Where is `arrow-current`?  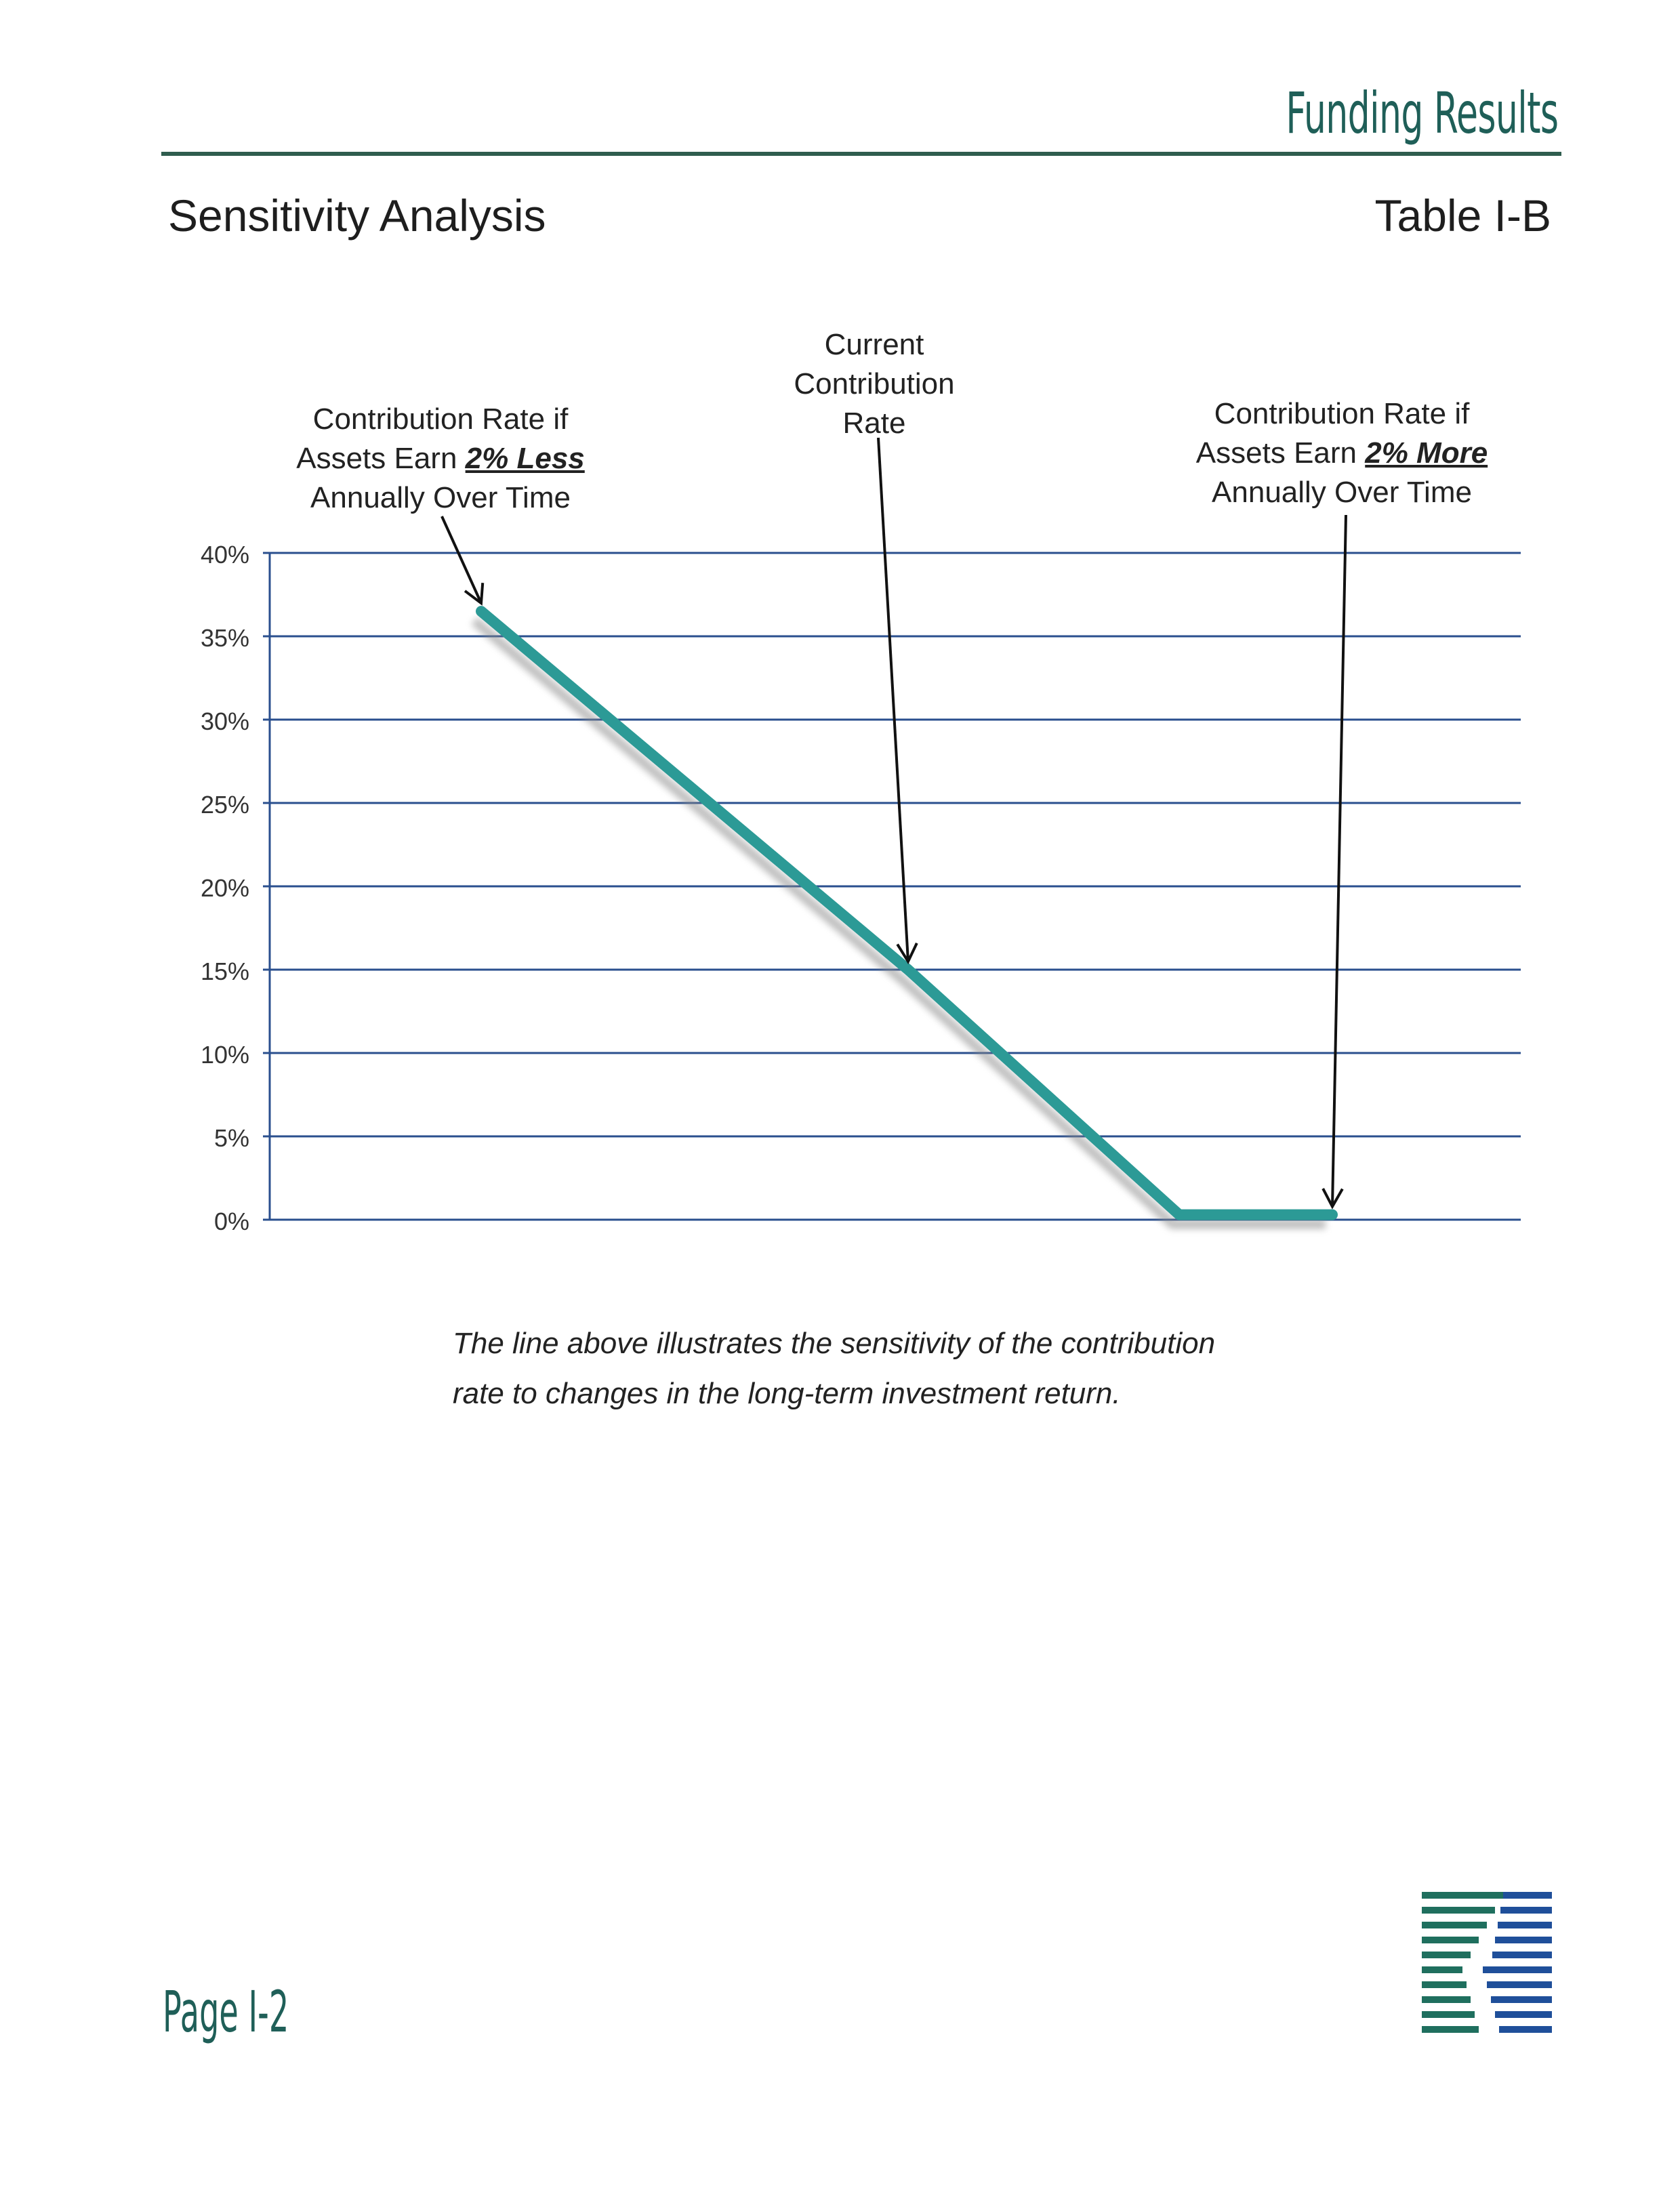 arrow-current is located at coordinates (893, 699).